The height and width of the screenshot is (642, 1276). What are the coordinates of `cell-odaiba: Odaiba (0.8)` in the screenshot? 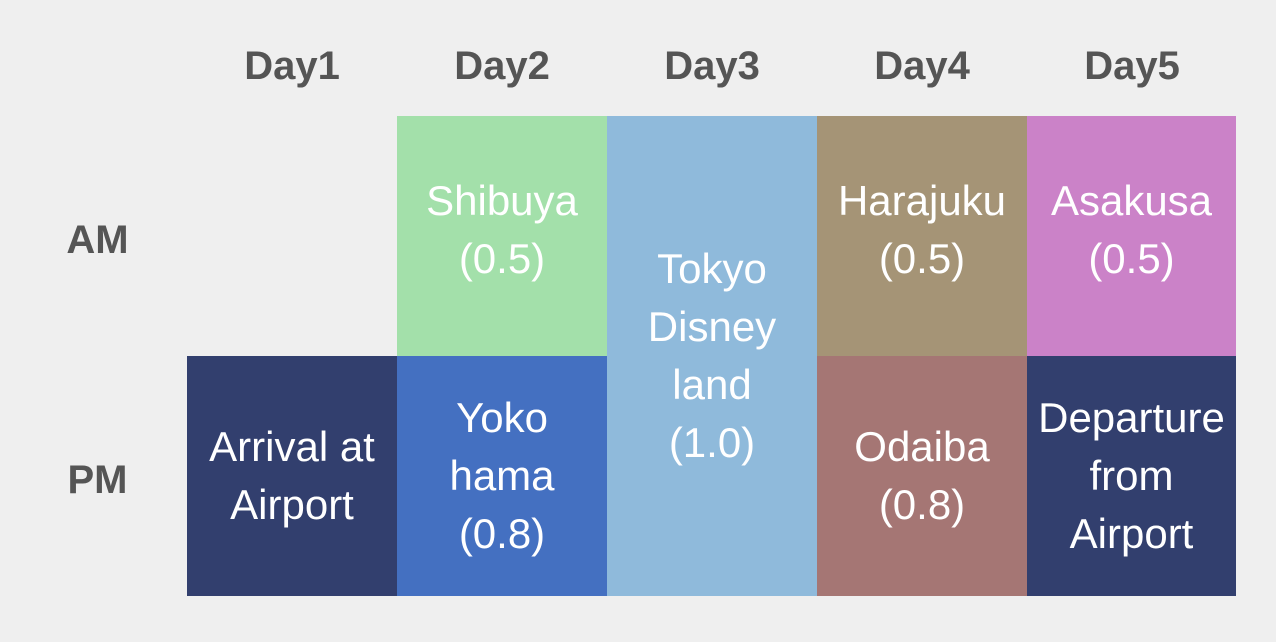 It's located at (922, 476).